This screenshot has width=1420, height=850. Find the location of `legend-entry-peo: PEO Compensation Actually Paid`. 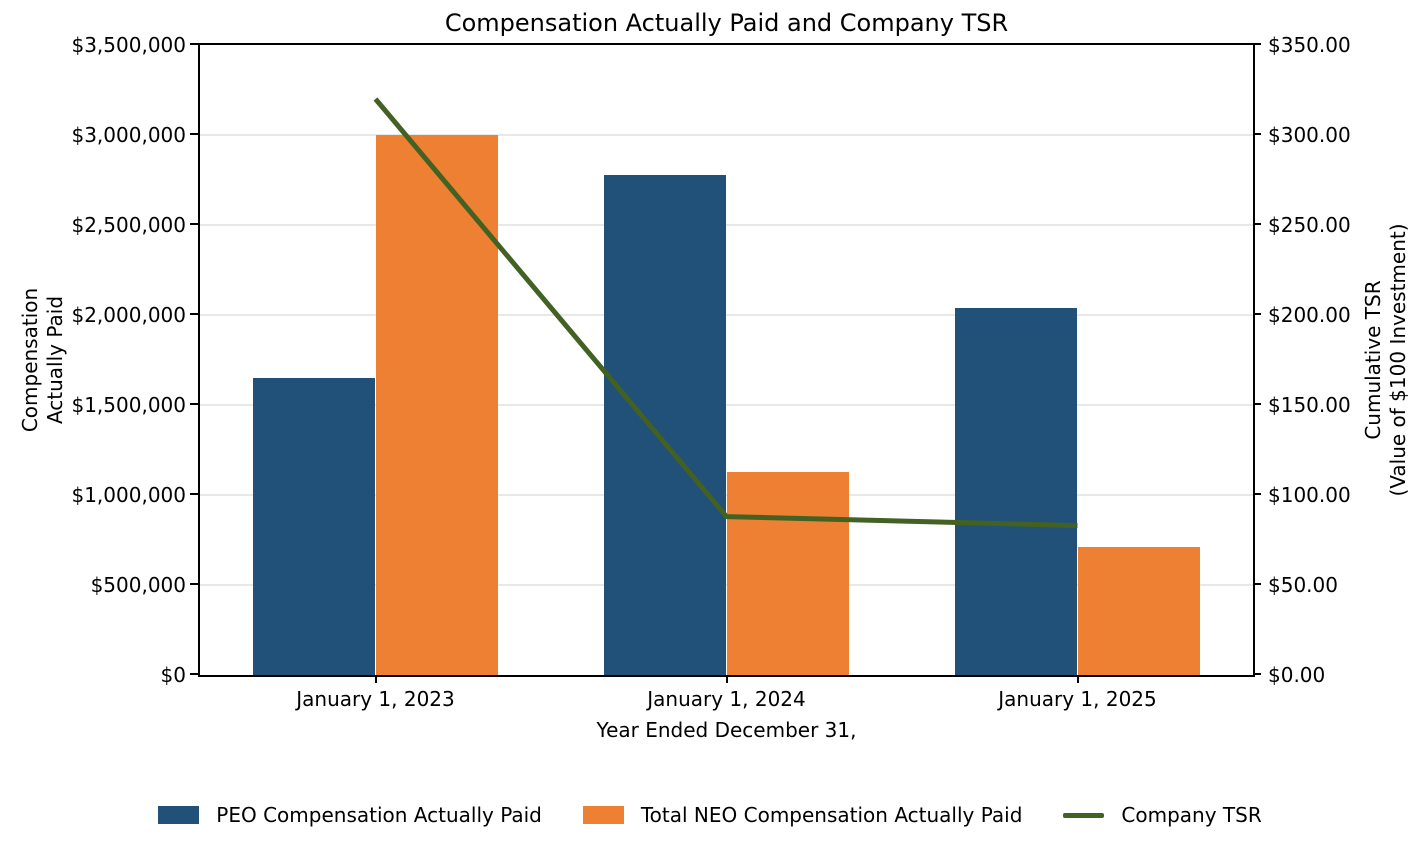

legend-entry-peo: PEO Compensation Actually Paid is located at coordinates (350, 815).